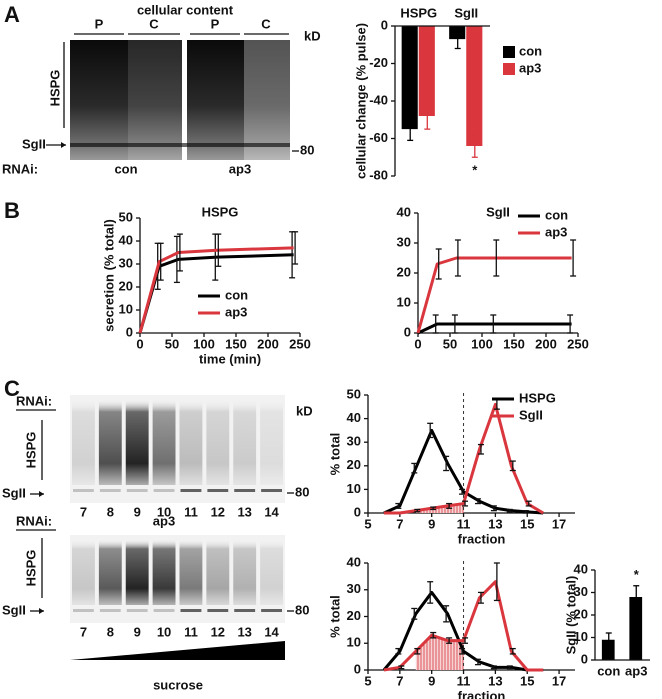 Image resolution: width=662 pixels, height=699 pixels. Describe the element at coordinates (271, 511) in the screenshot. I see `lane-label: 14` at that location.